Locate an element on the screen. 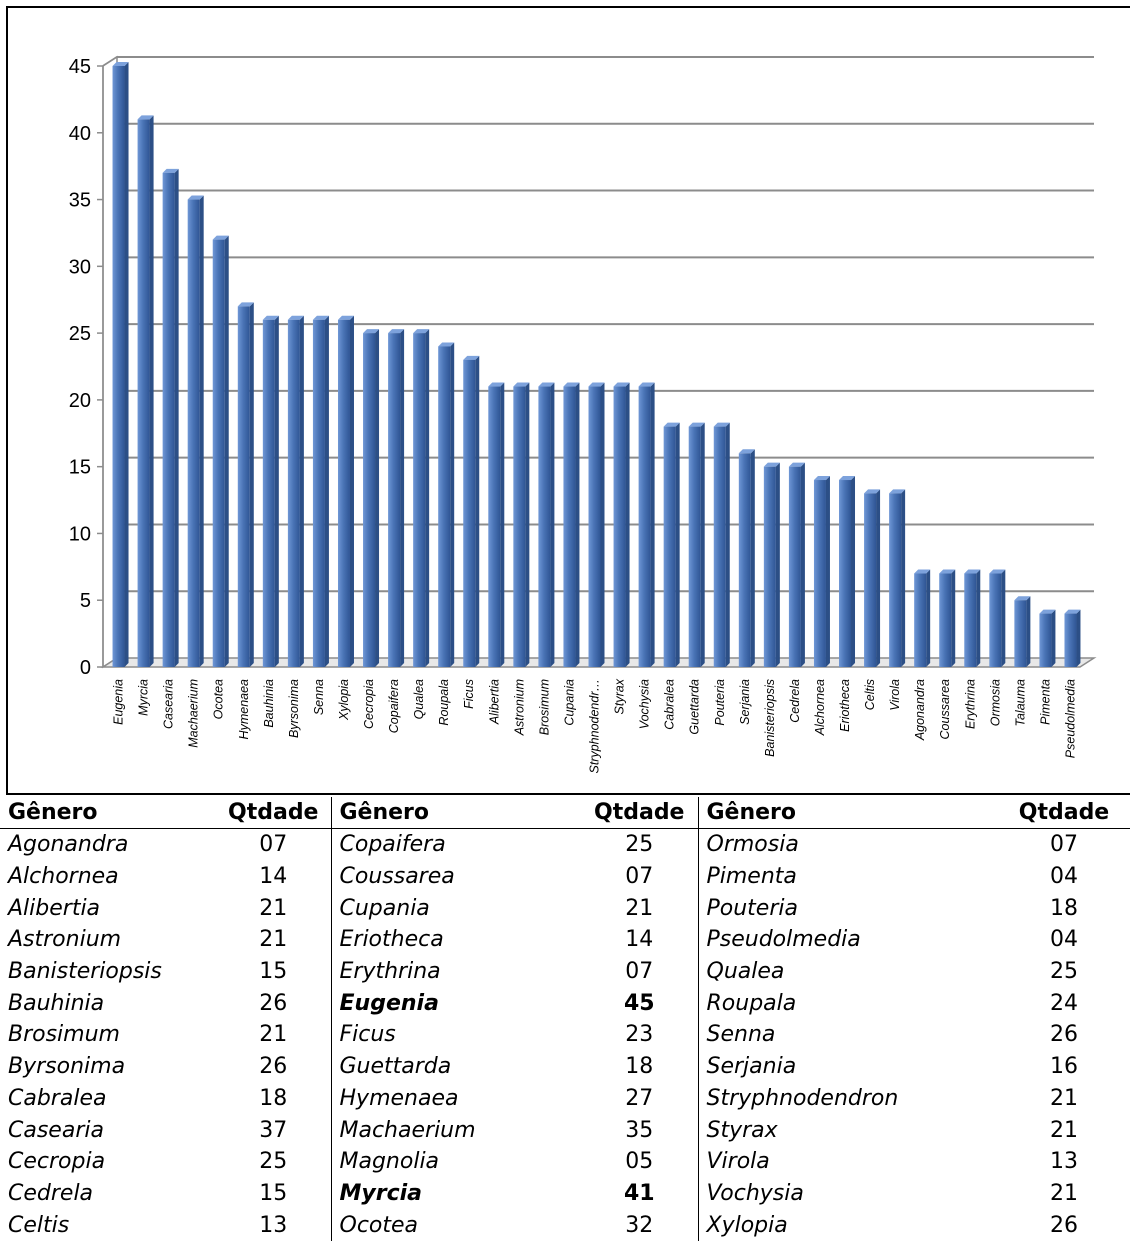 The height and width of the screenshot is (1251, 1130). x-tick-label: Pseudolmedia is located at coordinates (1070, 718).